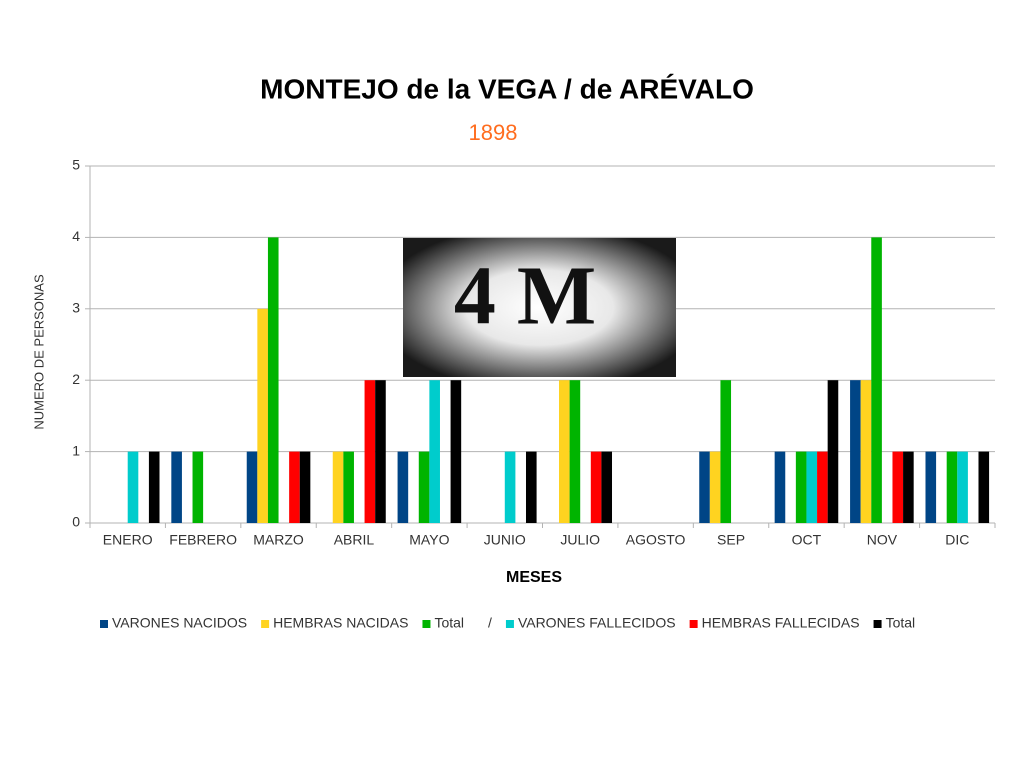 The image size is (1024, 768). What do you see at coordinates (76, 450) in the screenshot?
I see `y-tick-label: 1` at bounding box center [76, 450].